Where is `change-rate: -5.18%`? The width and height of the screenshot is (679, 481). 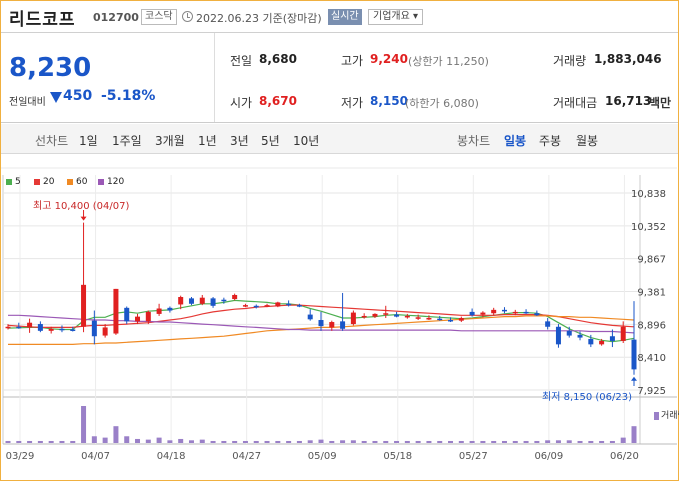 change-rate: -5.18% is located at coordinates (128, 96).